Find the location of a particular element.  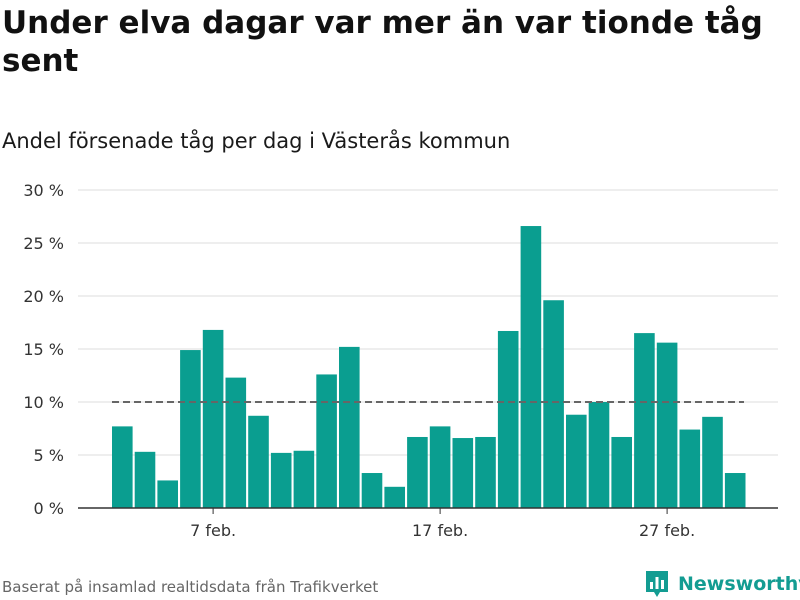

x-axis-tick-labels: 7 feb. 17 feb. 27 feb. is located at coordinates (442, 524).